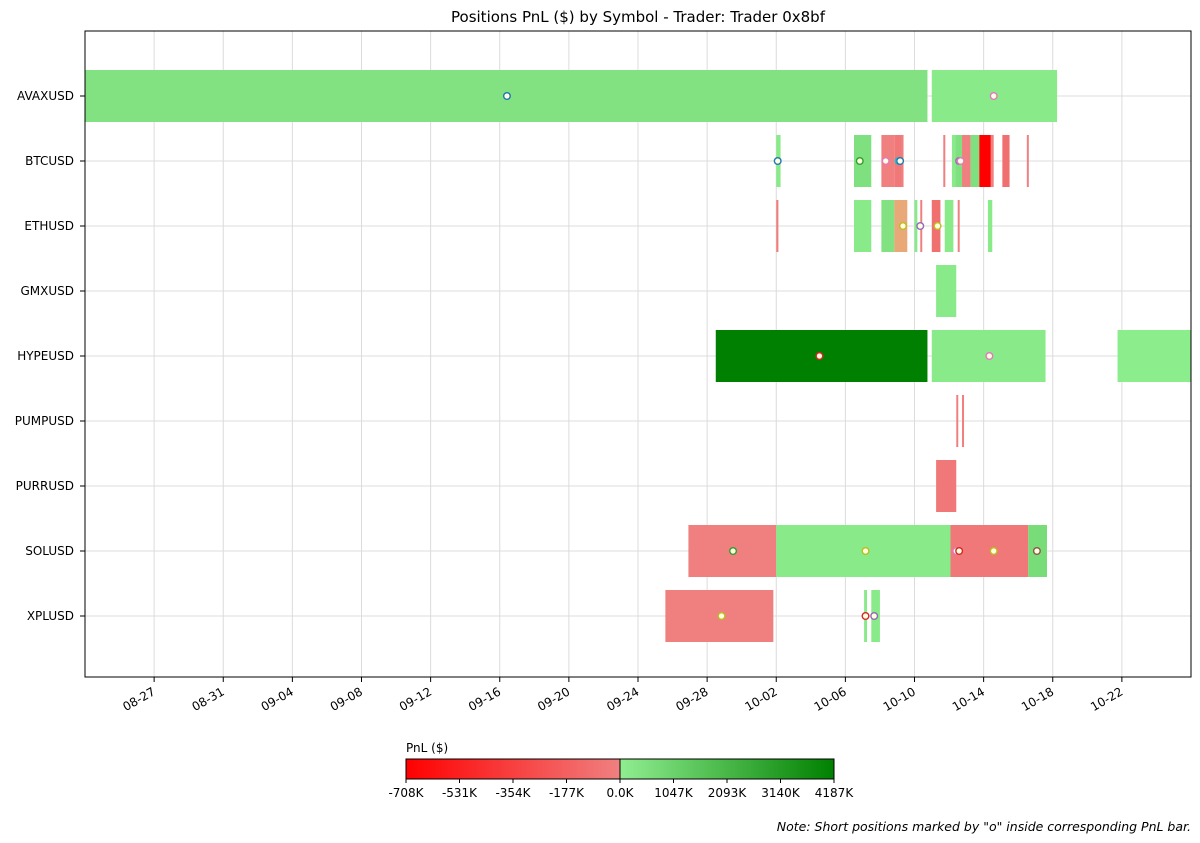 This screenshot has height=843, width=1200. Describe the element at coordinates (622, 699) in the screenshot. I see `x-tick-label: 09-24` at that location.